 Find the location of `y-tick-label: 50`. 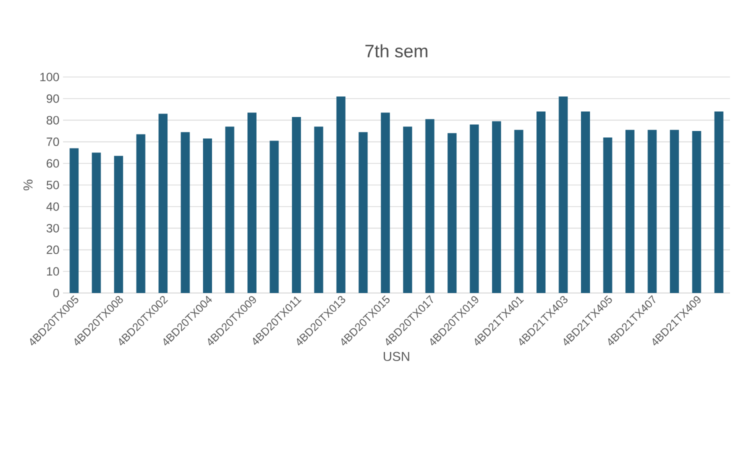

y-tick-label: 50 is located at coordinates (53, 185).